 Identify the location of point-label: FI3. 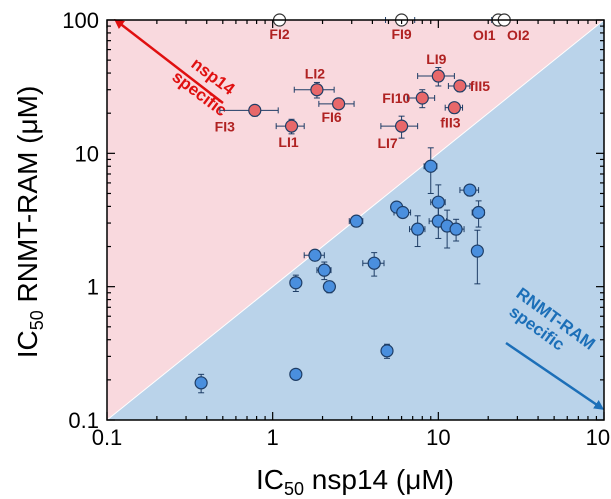
(225, 126).